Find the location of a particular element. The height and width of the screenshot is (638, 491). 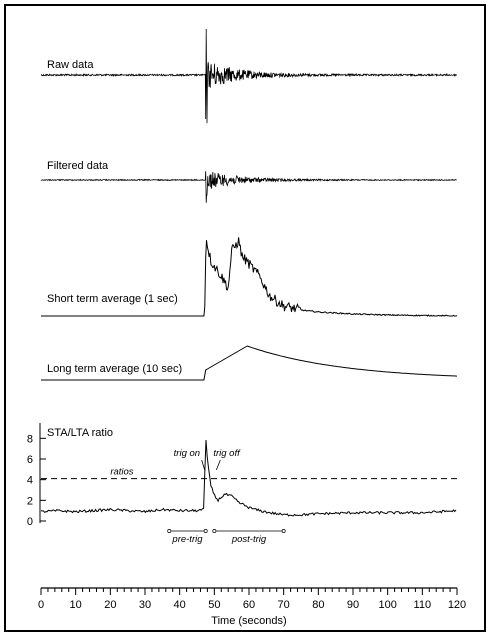

x-tick-label: 110 is located at coordinates (423, 605).